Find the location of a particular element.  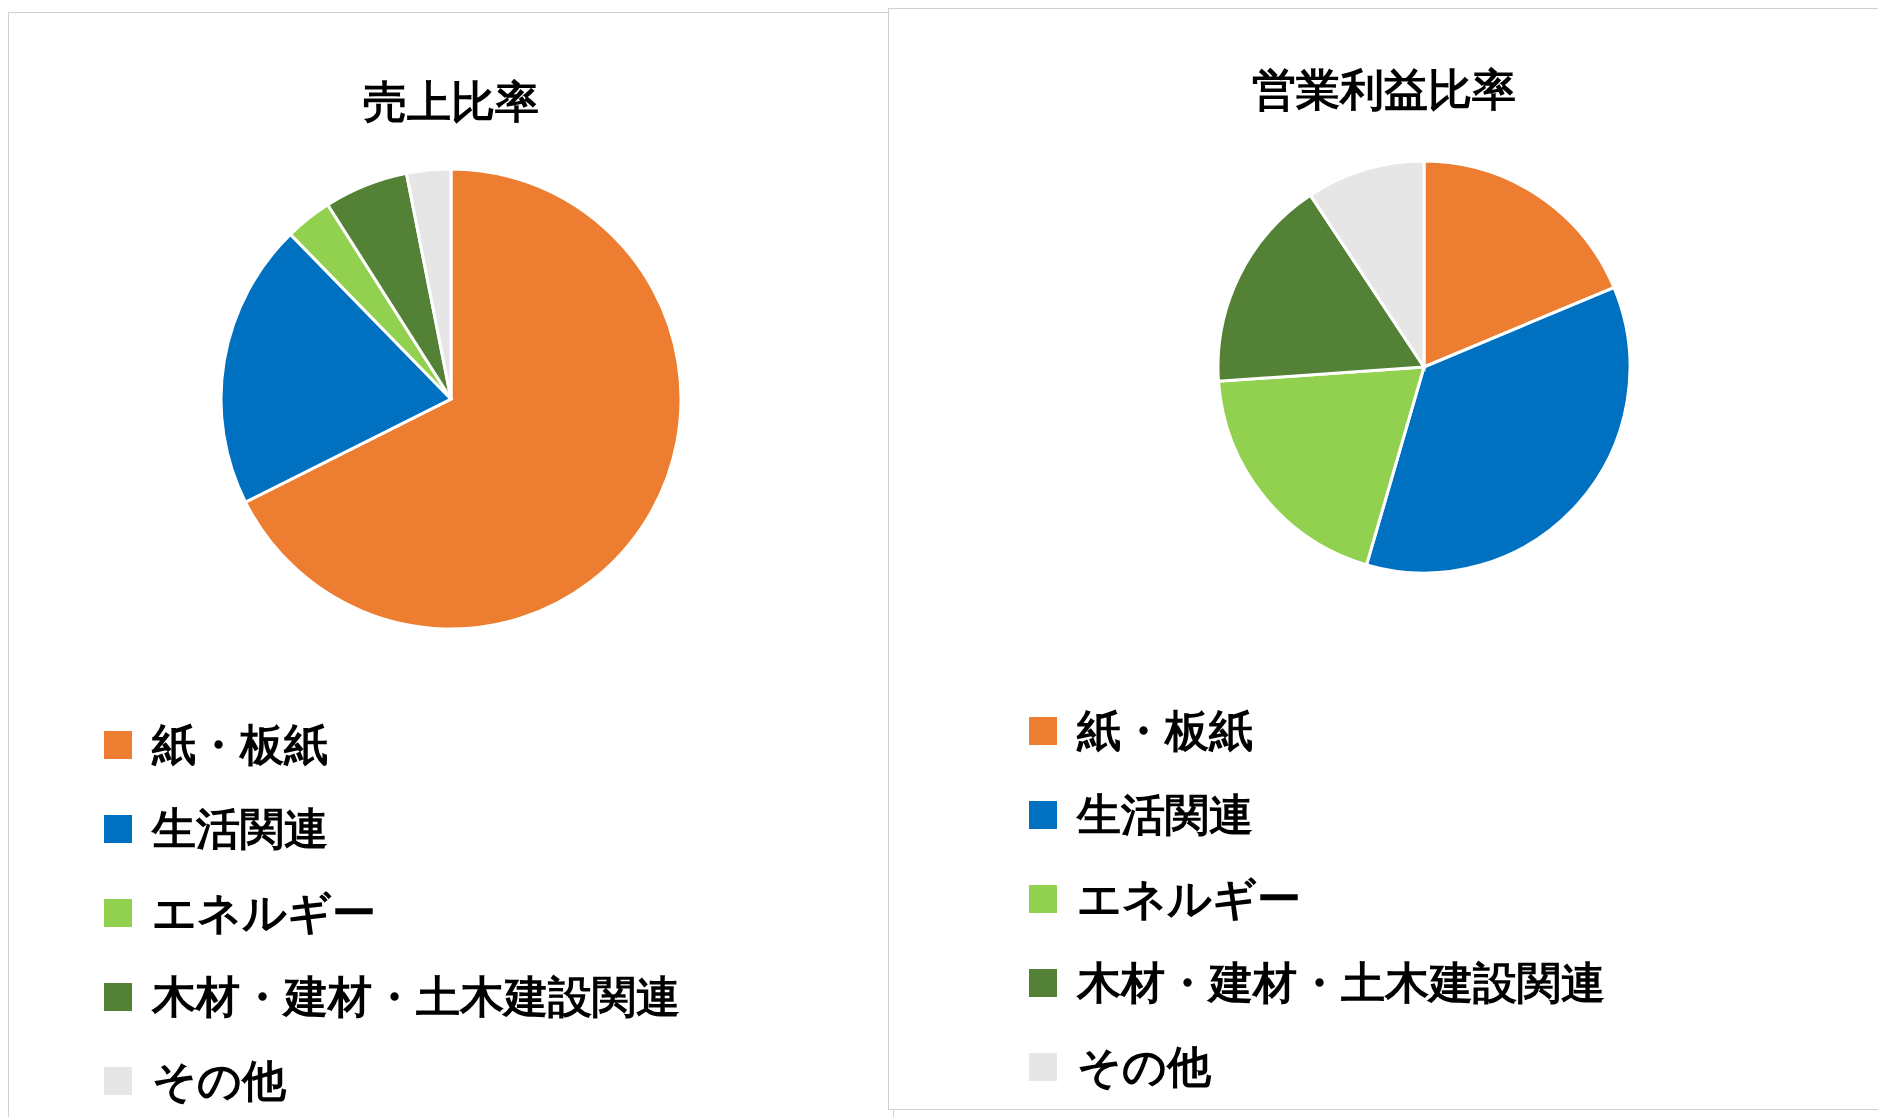

chart-title: 売上比率 is located at coordinates (451, 102).